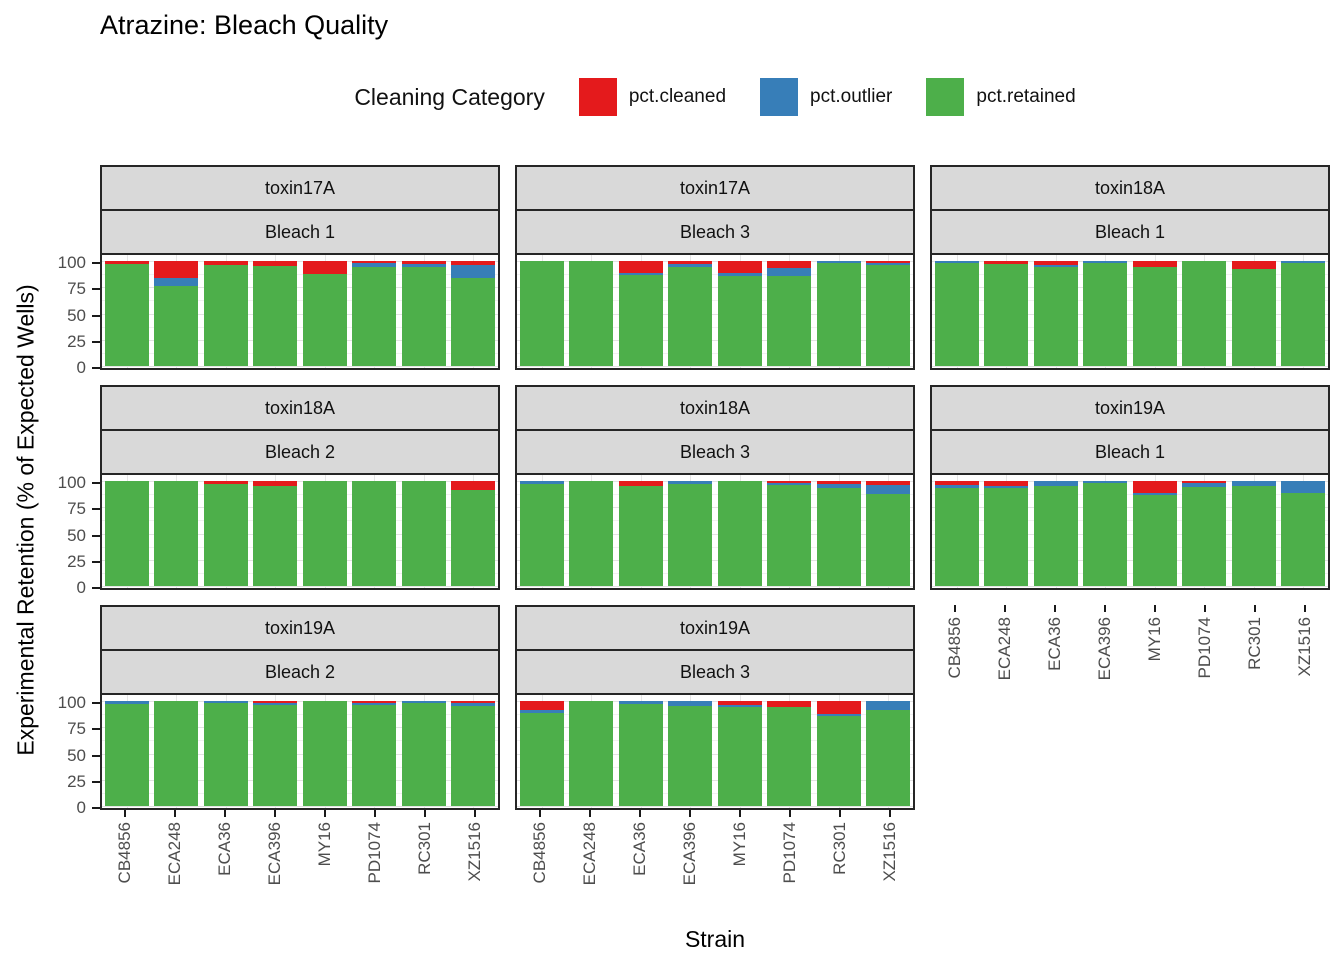  I want to click on strip-label: Bleach 1, so click(300, 231).